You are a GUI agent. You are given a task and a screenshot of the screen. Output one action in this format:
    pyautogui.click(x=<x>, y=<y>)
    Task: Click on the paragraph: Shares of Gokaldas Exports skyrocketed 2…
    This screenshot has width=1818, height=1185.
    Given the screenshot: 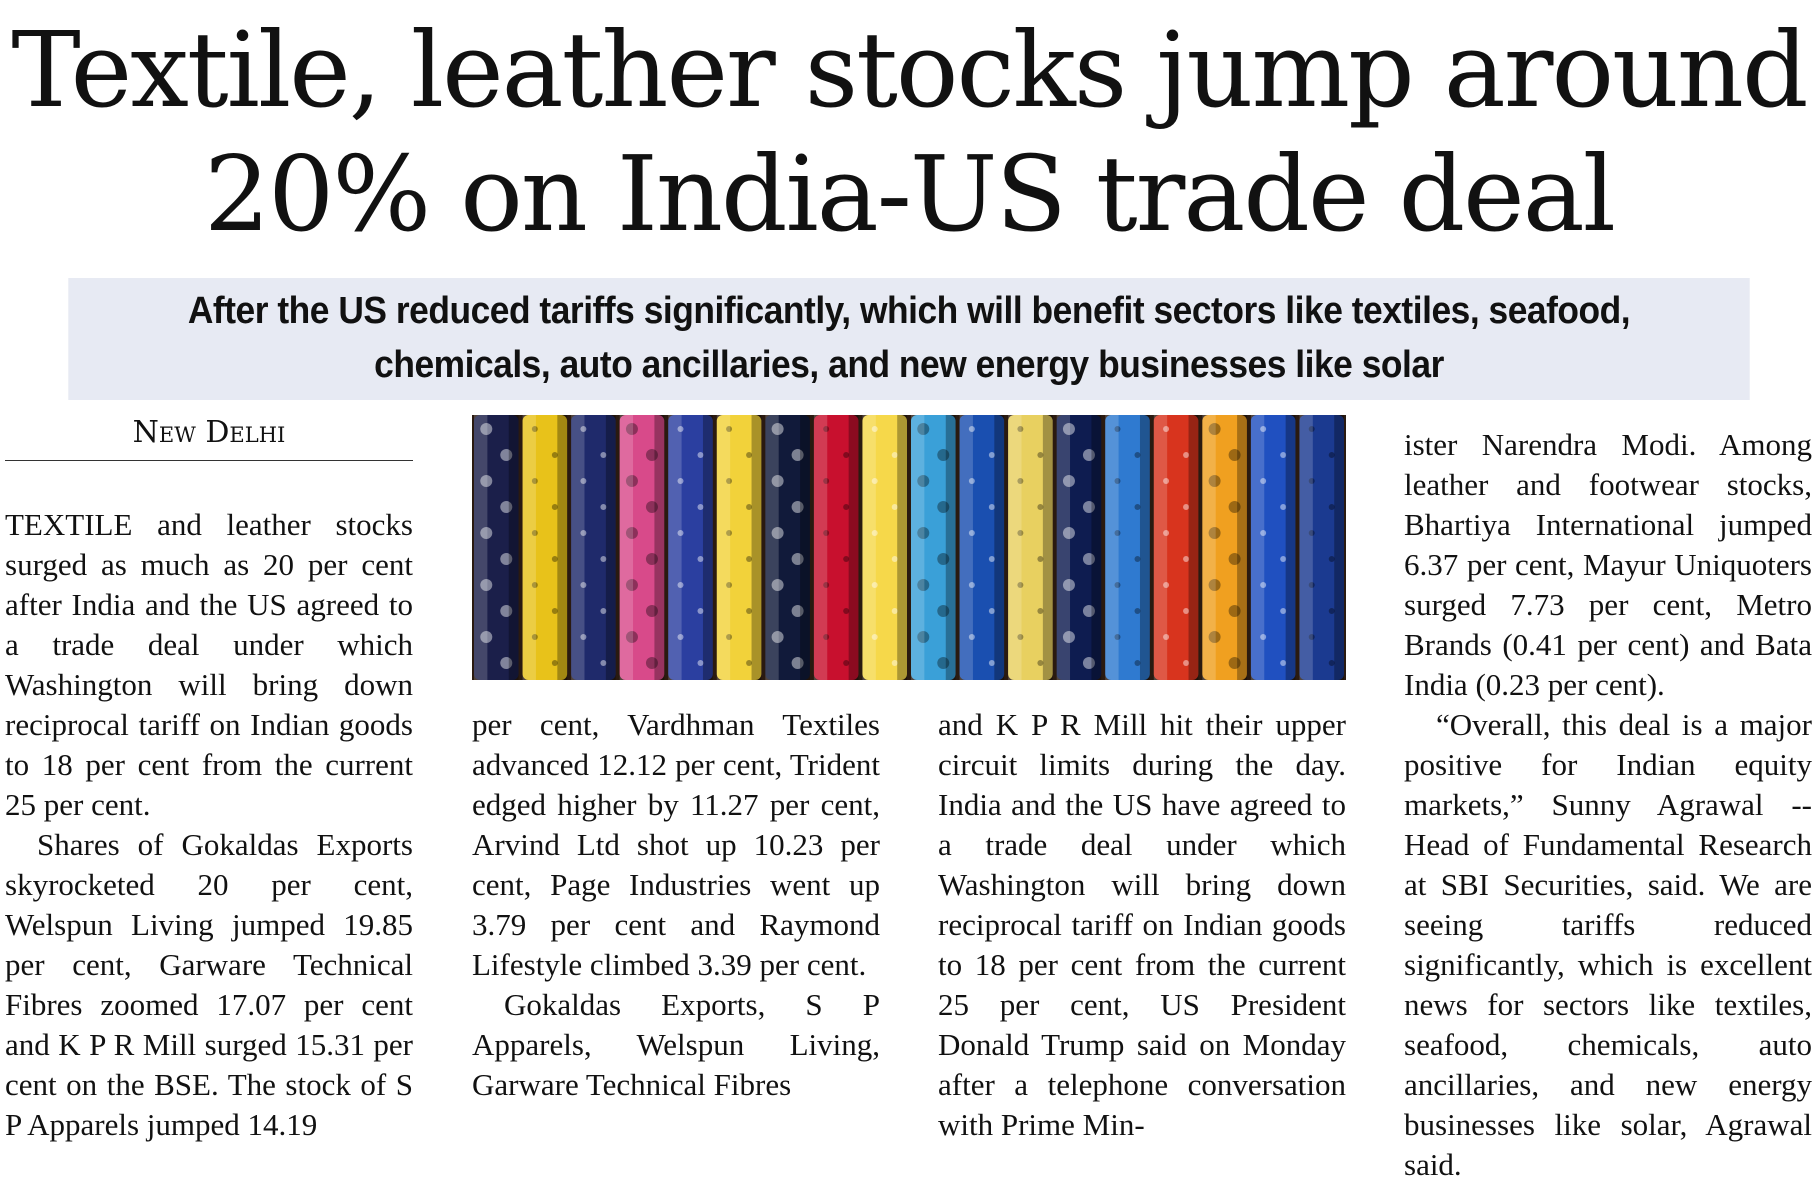 What is the action you would take?
    pyautogui.click(x=209, y=984)
    